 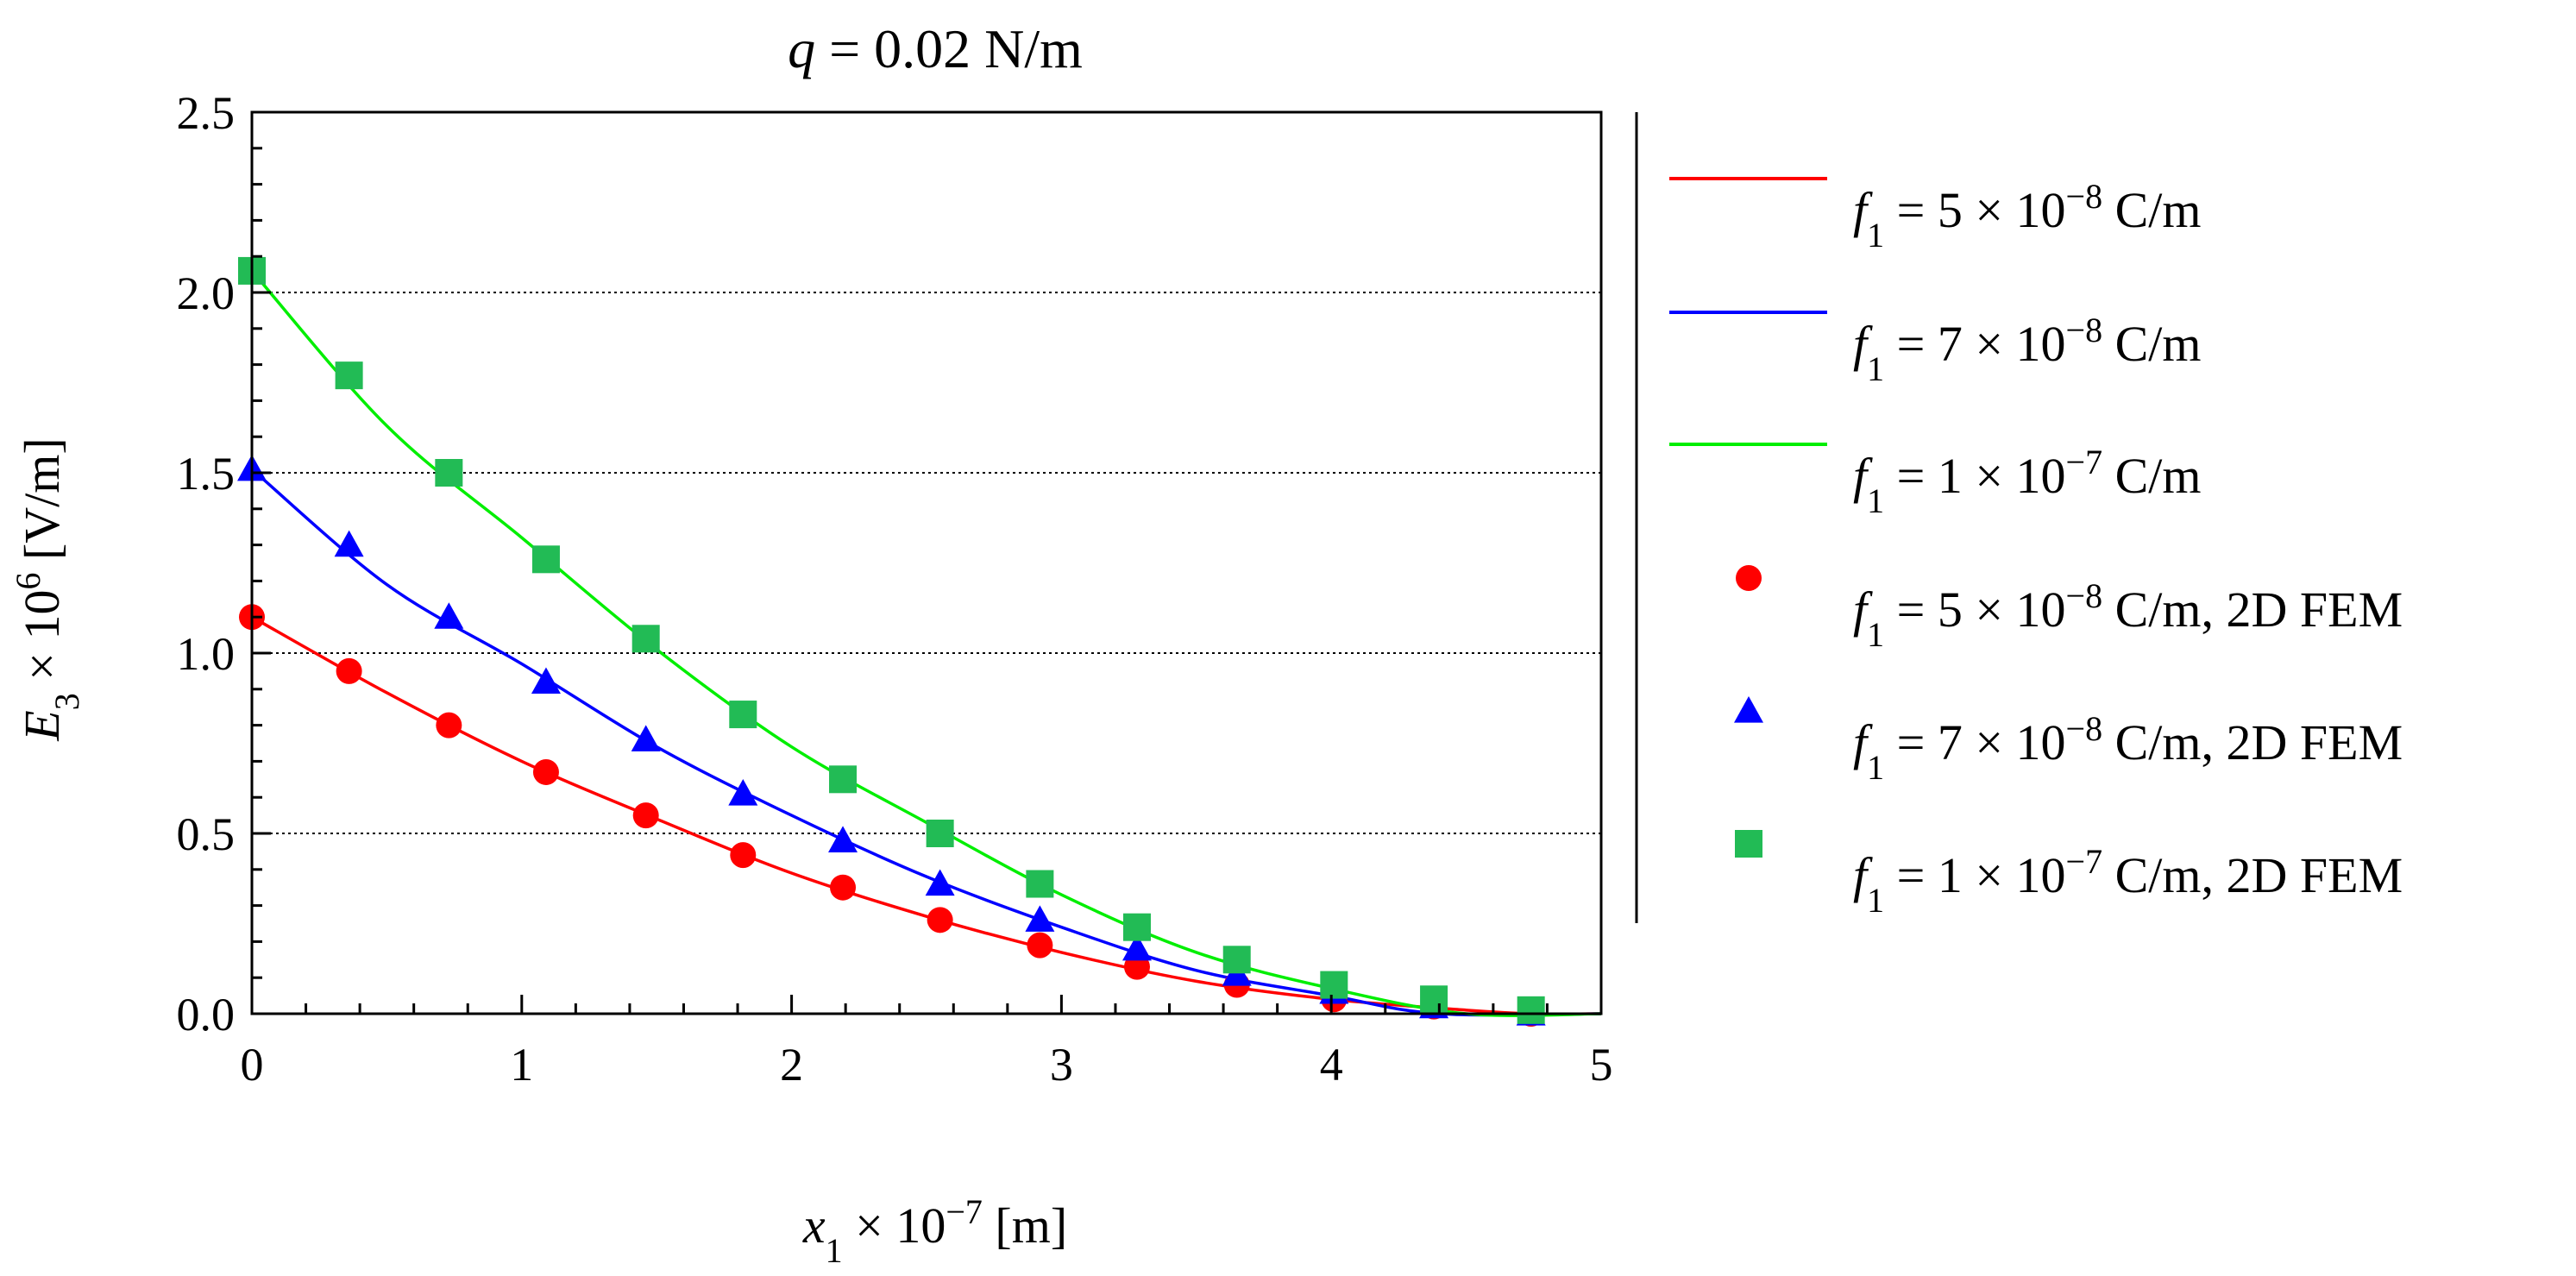 I want to click on legend-label-4: f1 = 7 × 10−8 C/m, 2D FEM, so click(x=2128, y=748).